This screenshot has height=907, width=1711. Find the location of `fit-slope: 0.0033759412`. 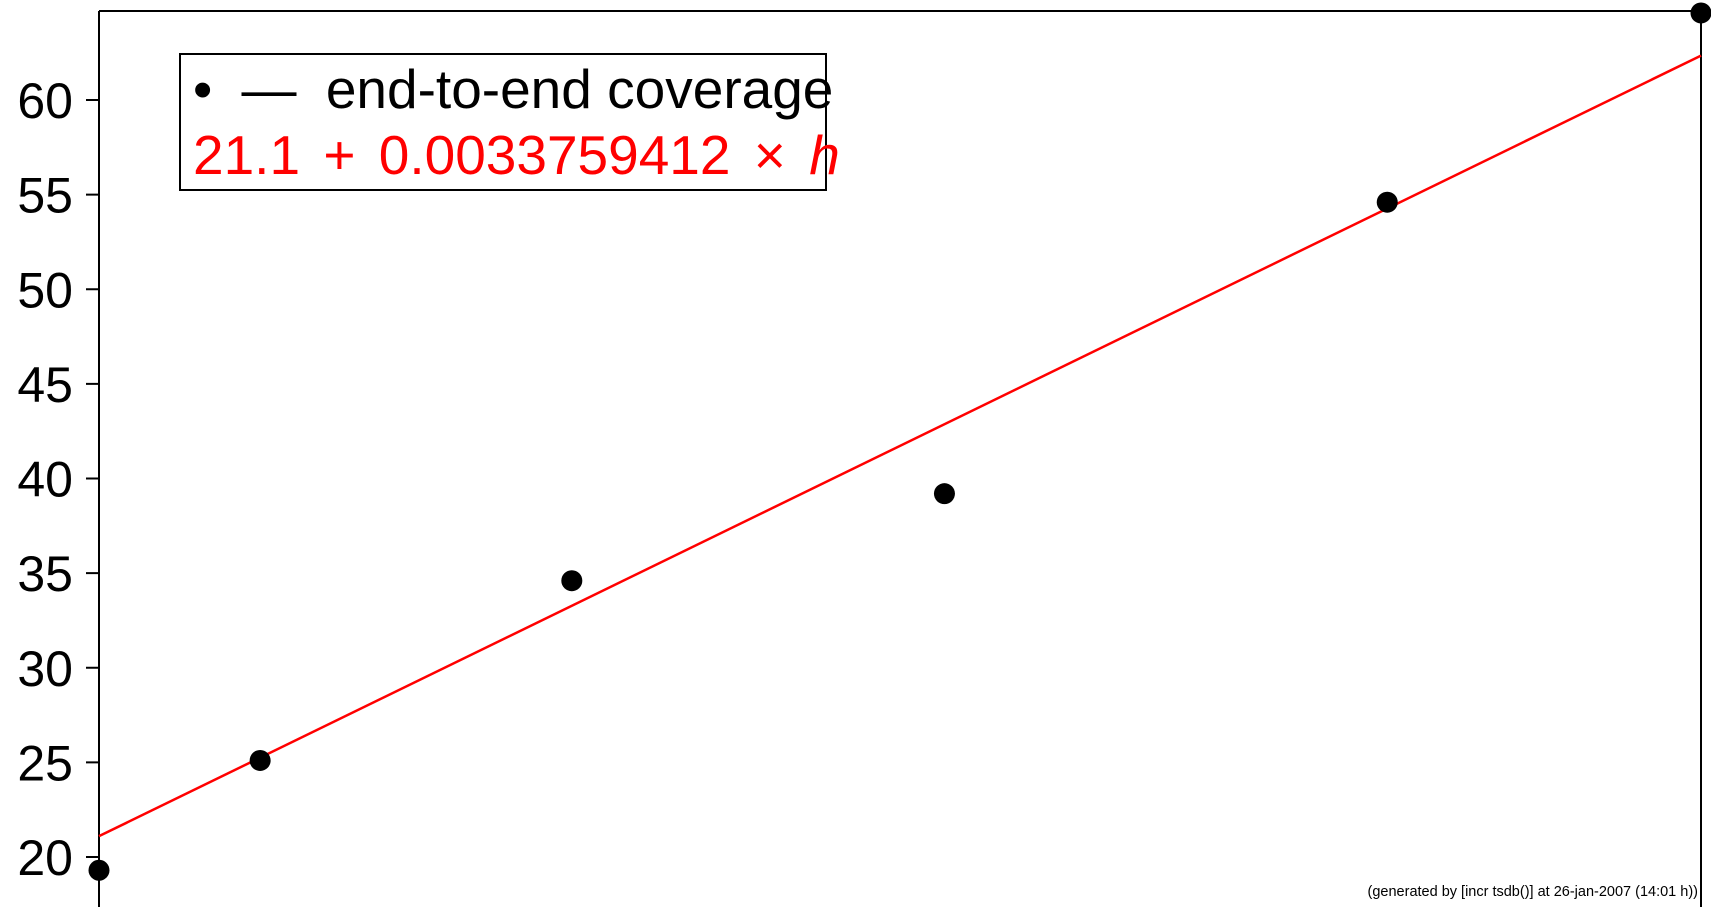

fit-slope: 0.0033759412 is located at coordinates (555, 155).